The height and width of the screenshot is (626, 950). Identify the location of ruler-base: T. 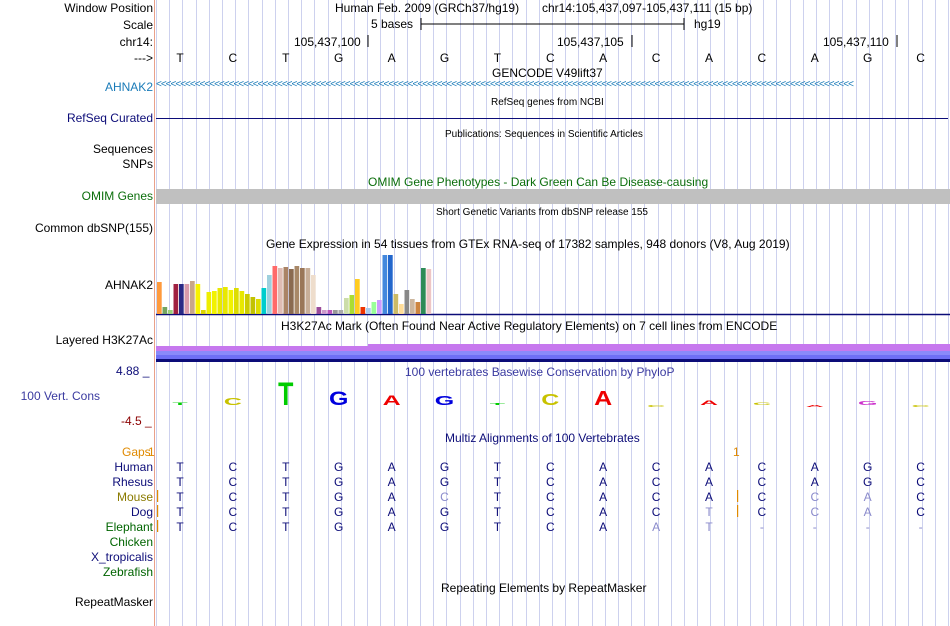
(180, 58).